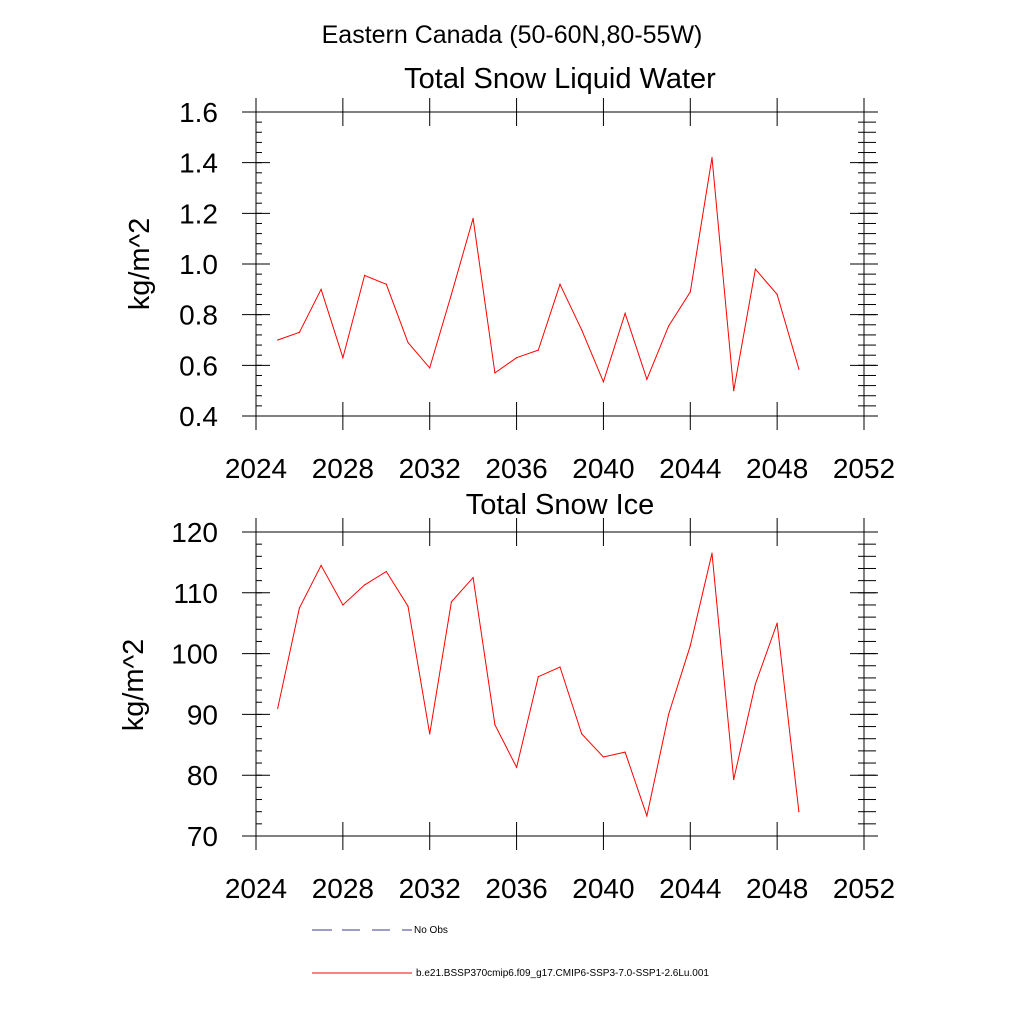 This screenshot has height=1024, width=1024. I want to click on y-tick-label: 90, so click(202, 714).